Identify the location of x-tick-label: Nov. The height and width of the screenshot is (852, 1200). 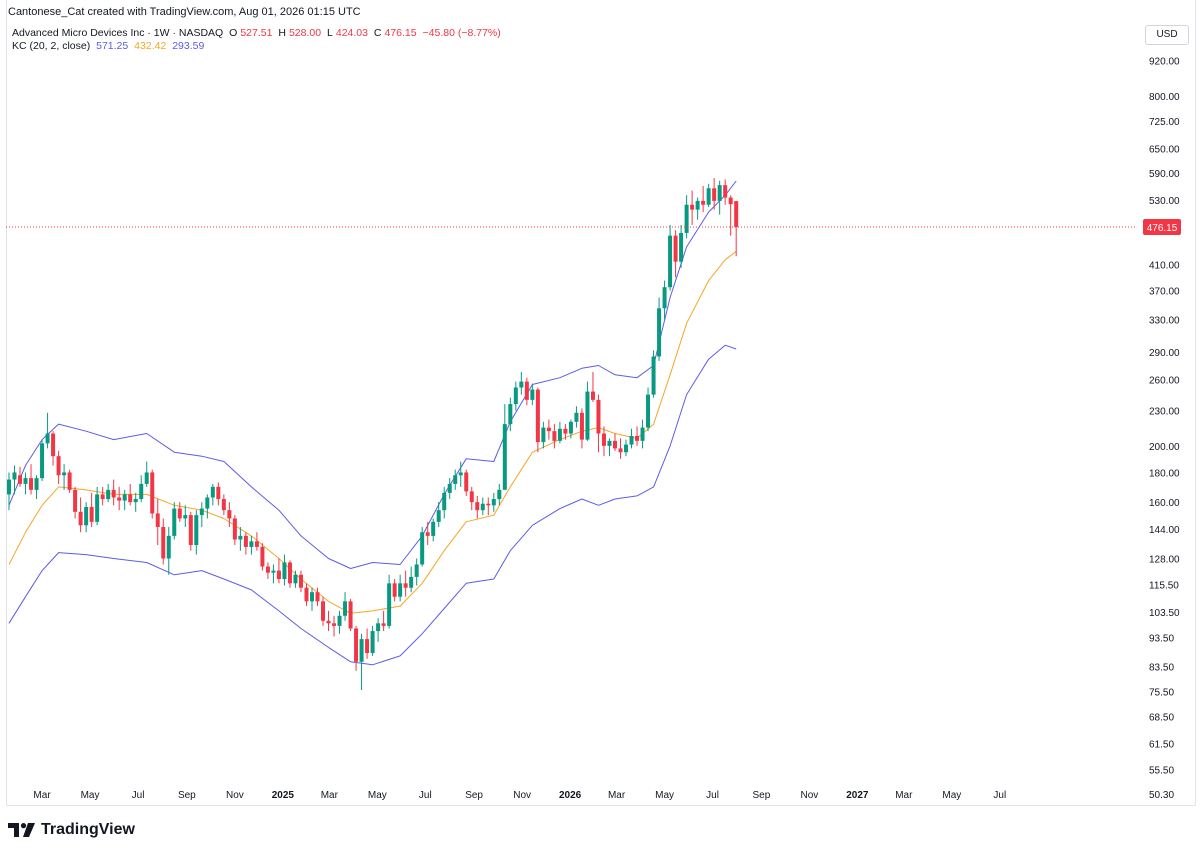
(809, 795).